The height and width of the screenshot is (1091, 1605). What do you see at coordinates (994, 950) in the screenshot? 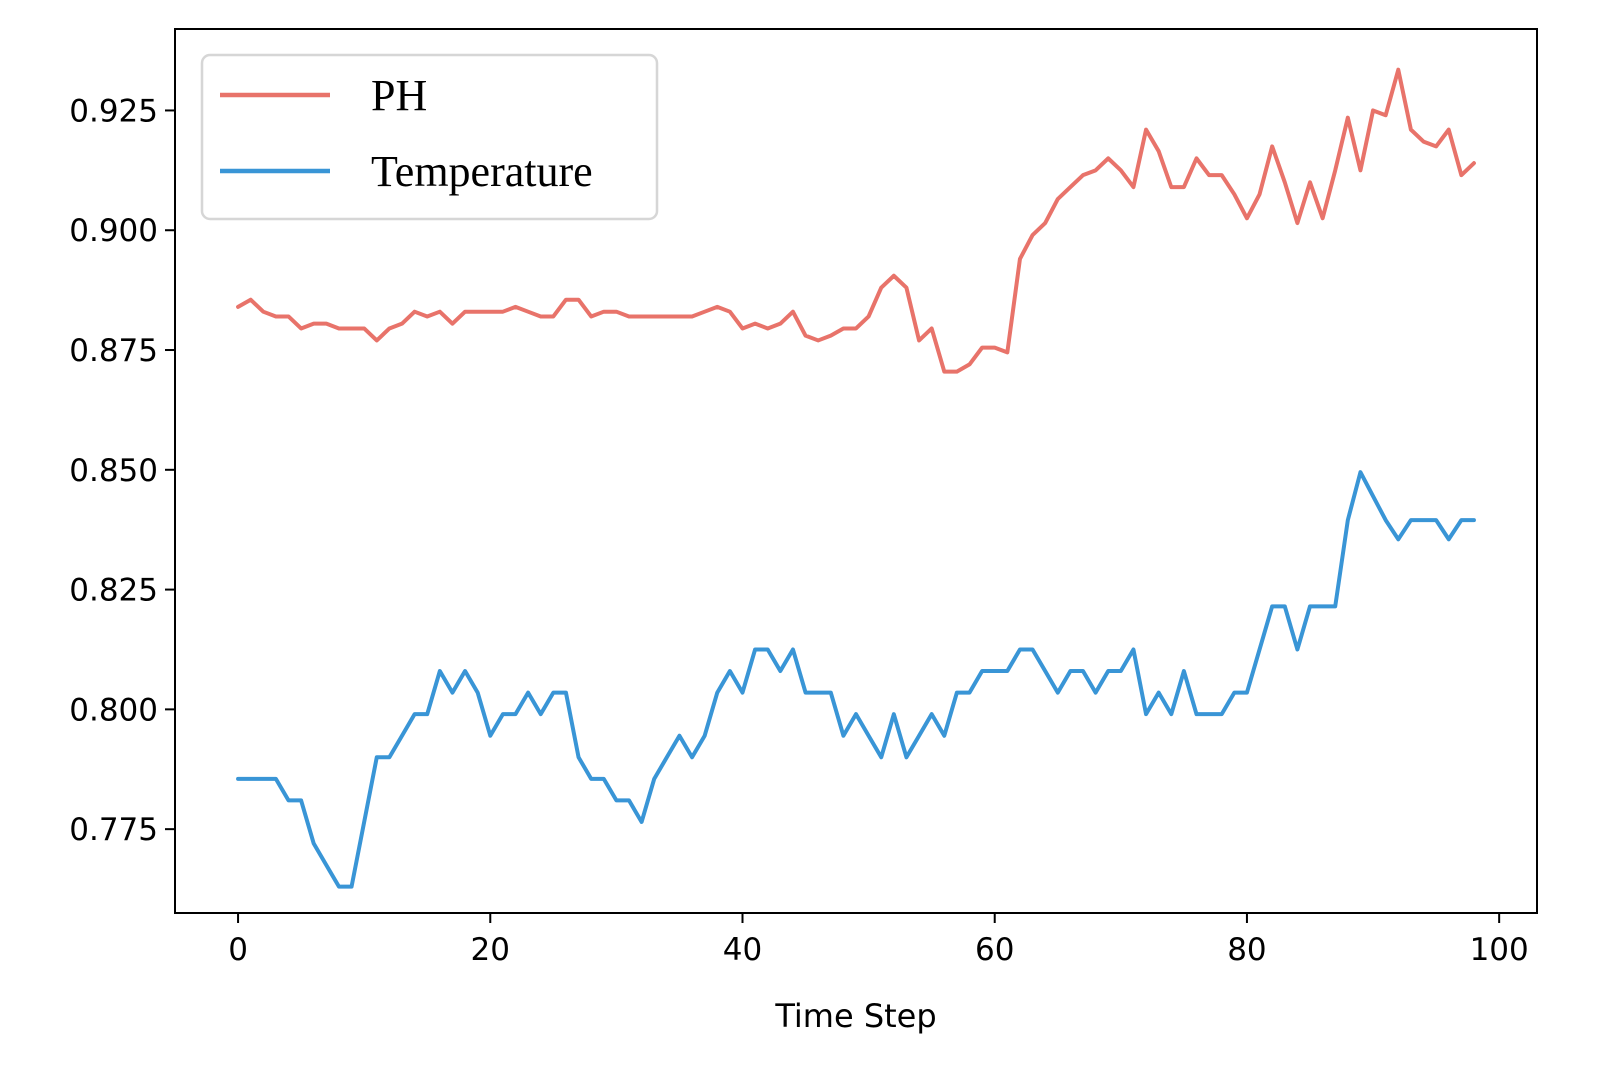
I see `x-tick-label: 60` at bounding box center [994, 950].